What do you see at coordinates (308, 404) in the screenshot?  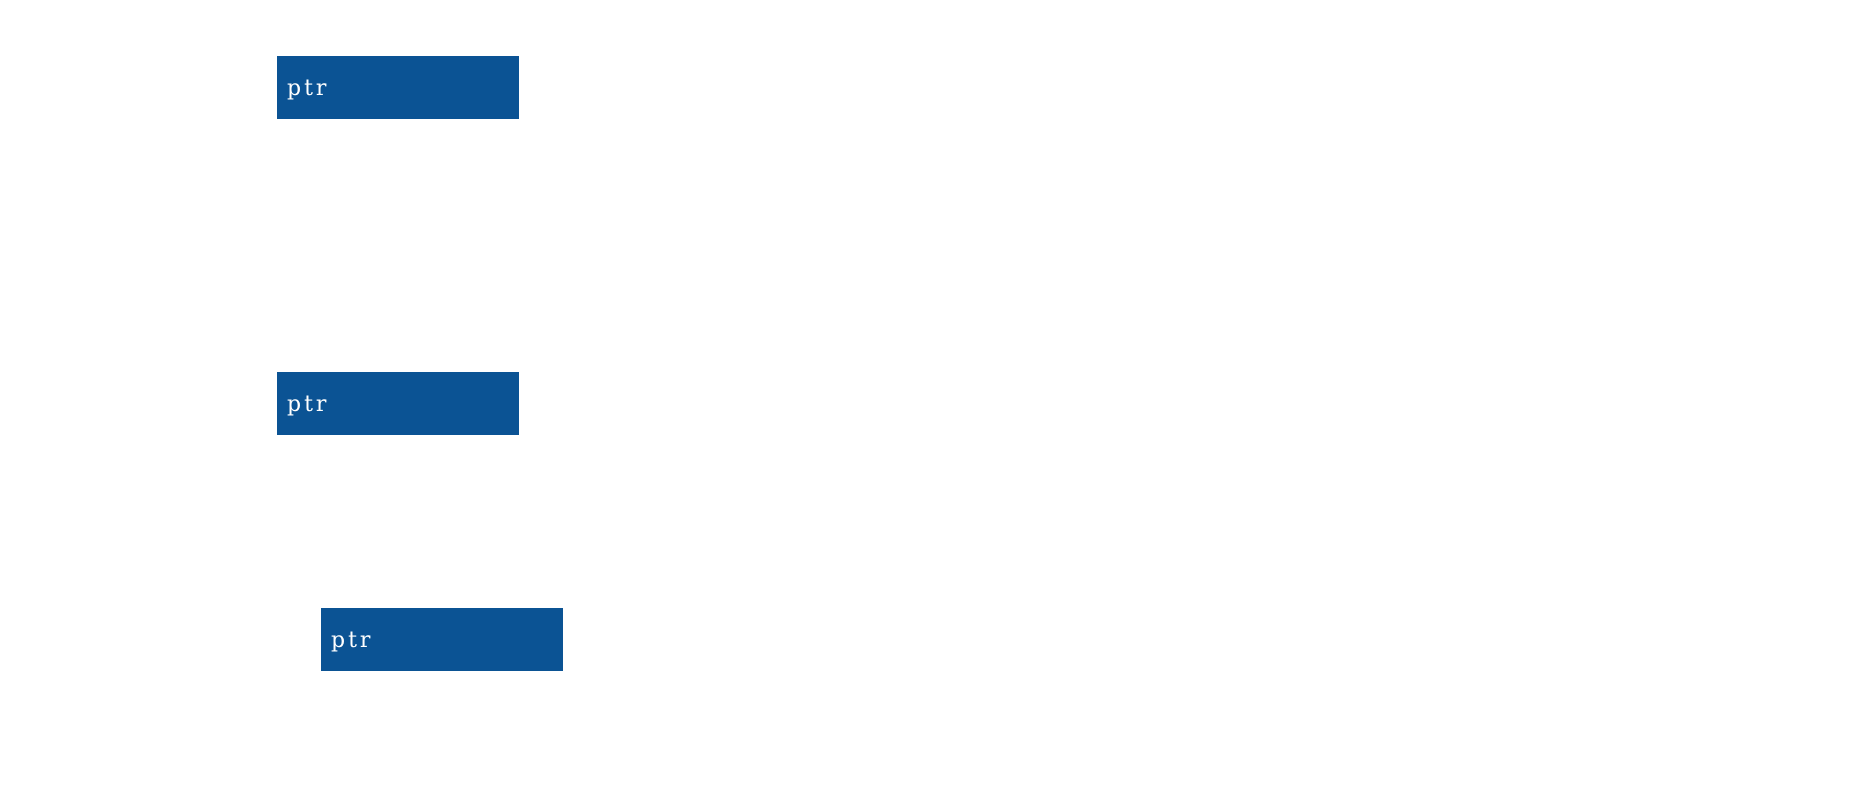 I see `pointer-label-2: ptr` at bounding box center [308, 404].